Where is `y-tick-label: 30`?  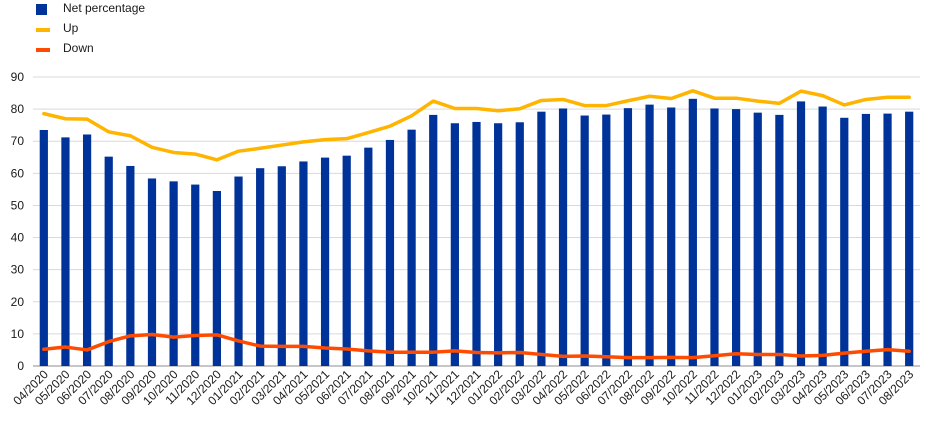 y-tick-label: 30 is located at coordinates (18, 270).